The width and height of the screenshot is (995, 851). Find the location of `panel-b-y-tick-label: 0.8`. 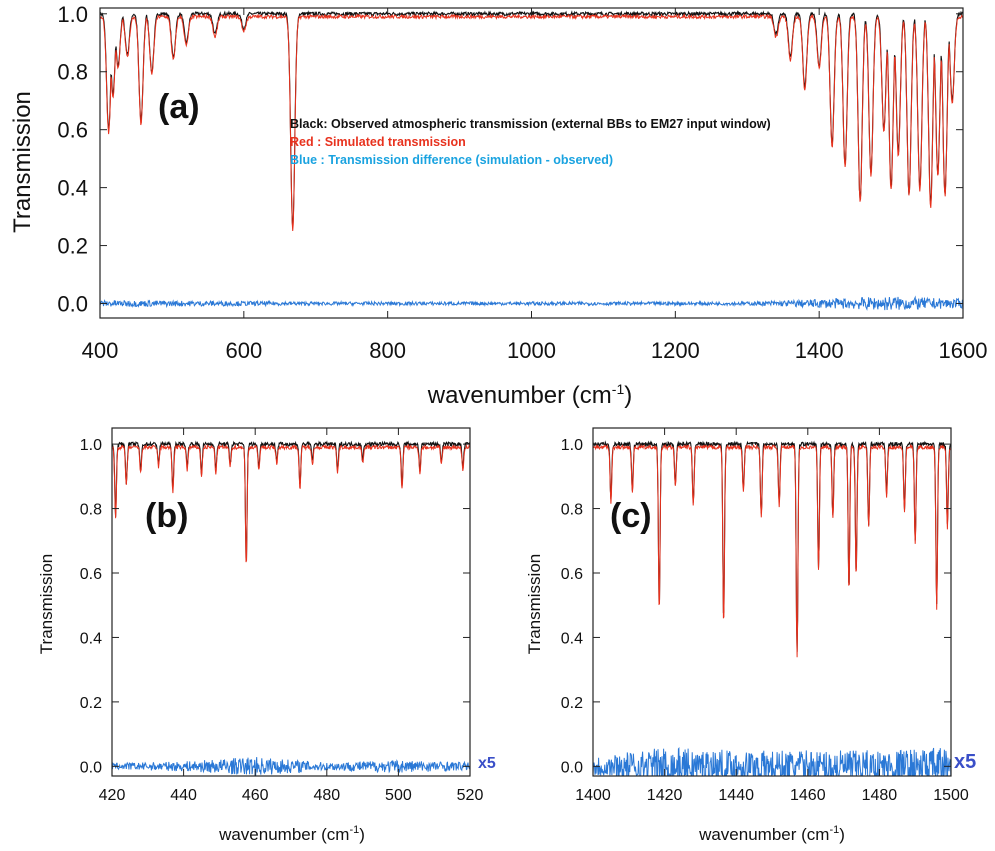

panel-b-y-tick-label: 0.8 is located at coordinates (91, 510).